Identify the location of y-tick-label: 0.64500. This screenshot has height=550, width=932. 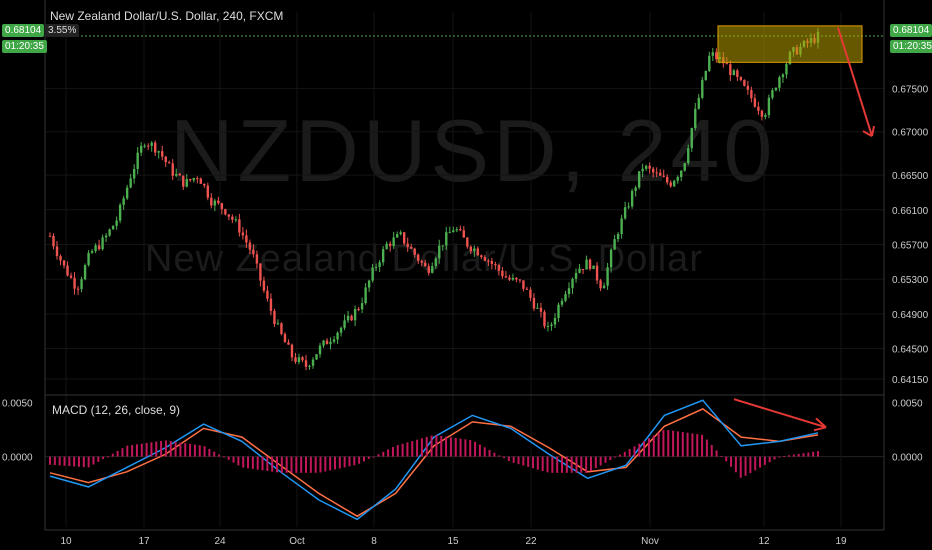
(910, 350).